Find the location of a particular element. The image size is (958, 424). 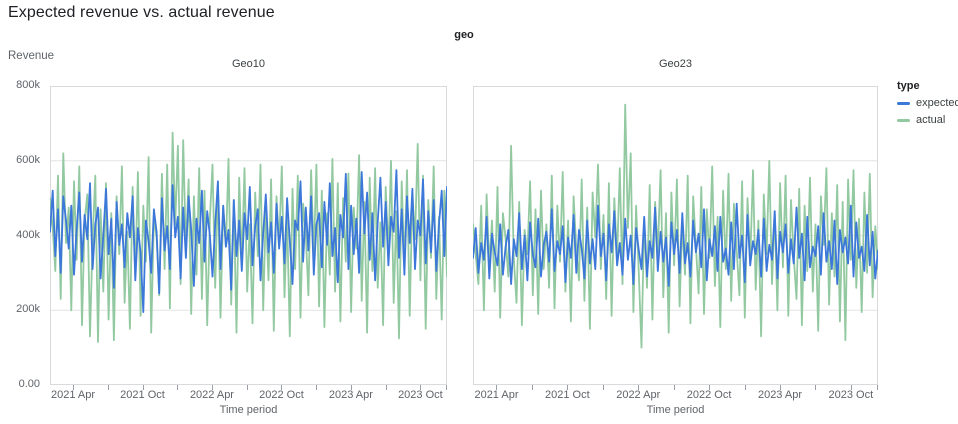

legend-item-actual: actual is located at coordinates (927, 120).